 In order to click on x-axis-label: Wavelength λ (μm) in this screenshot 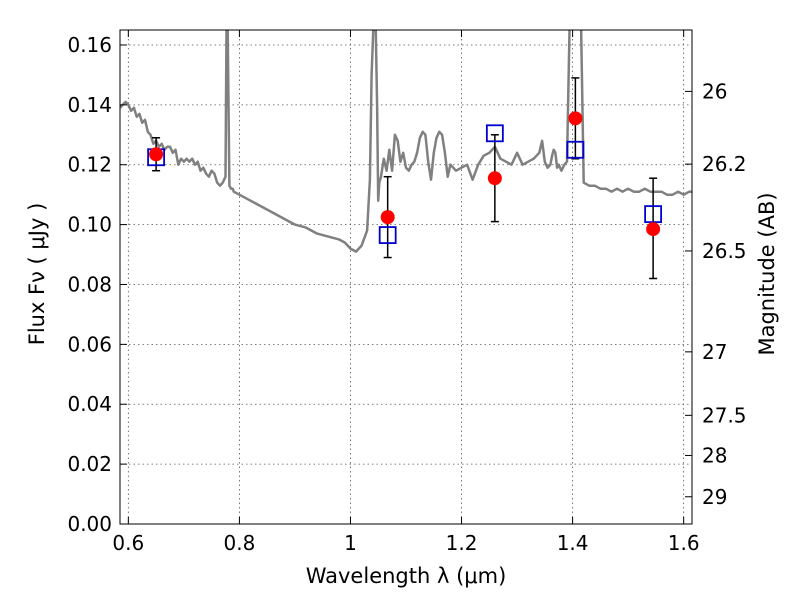, I will do `click(406, 576)`.